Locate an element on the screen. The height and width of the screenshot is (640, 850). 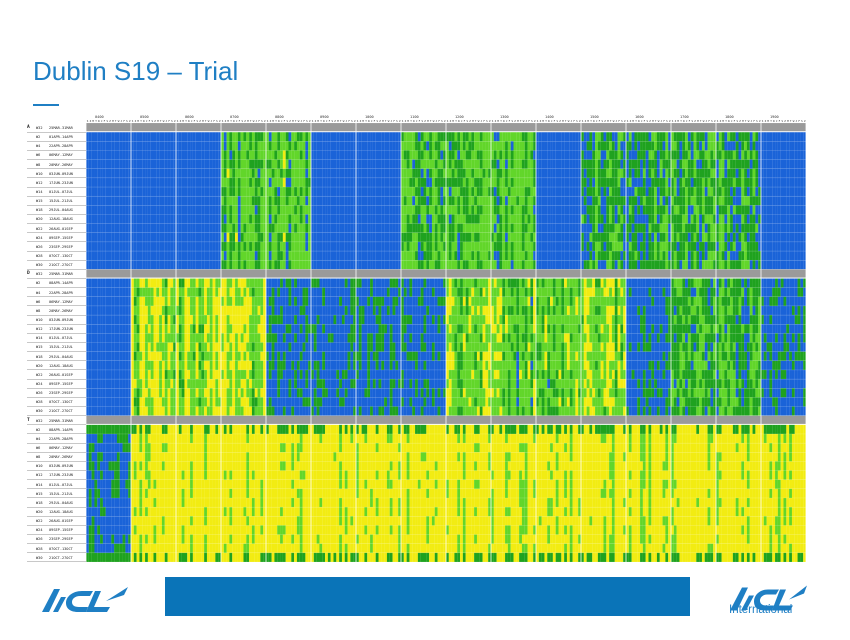
date-range-label: 25MAR-31MAR is located at coordinates (61, 420).